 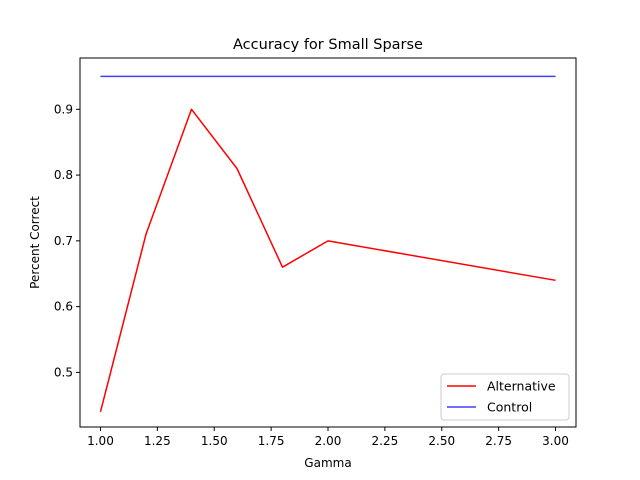 I want to click on x-tick-label: 1.00, so click(x=100, y=441).